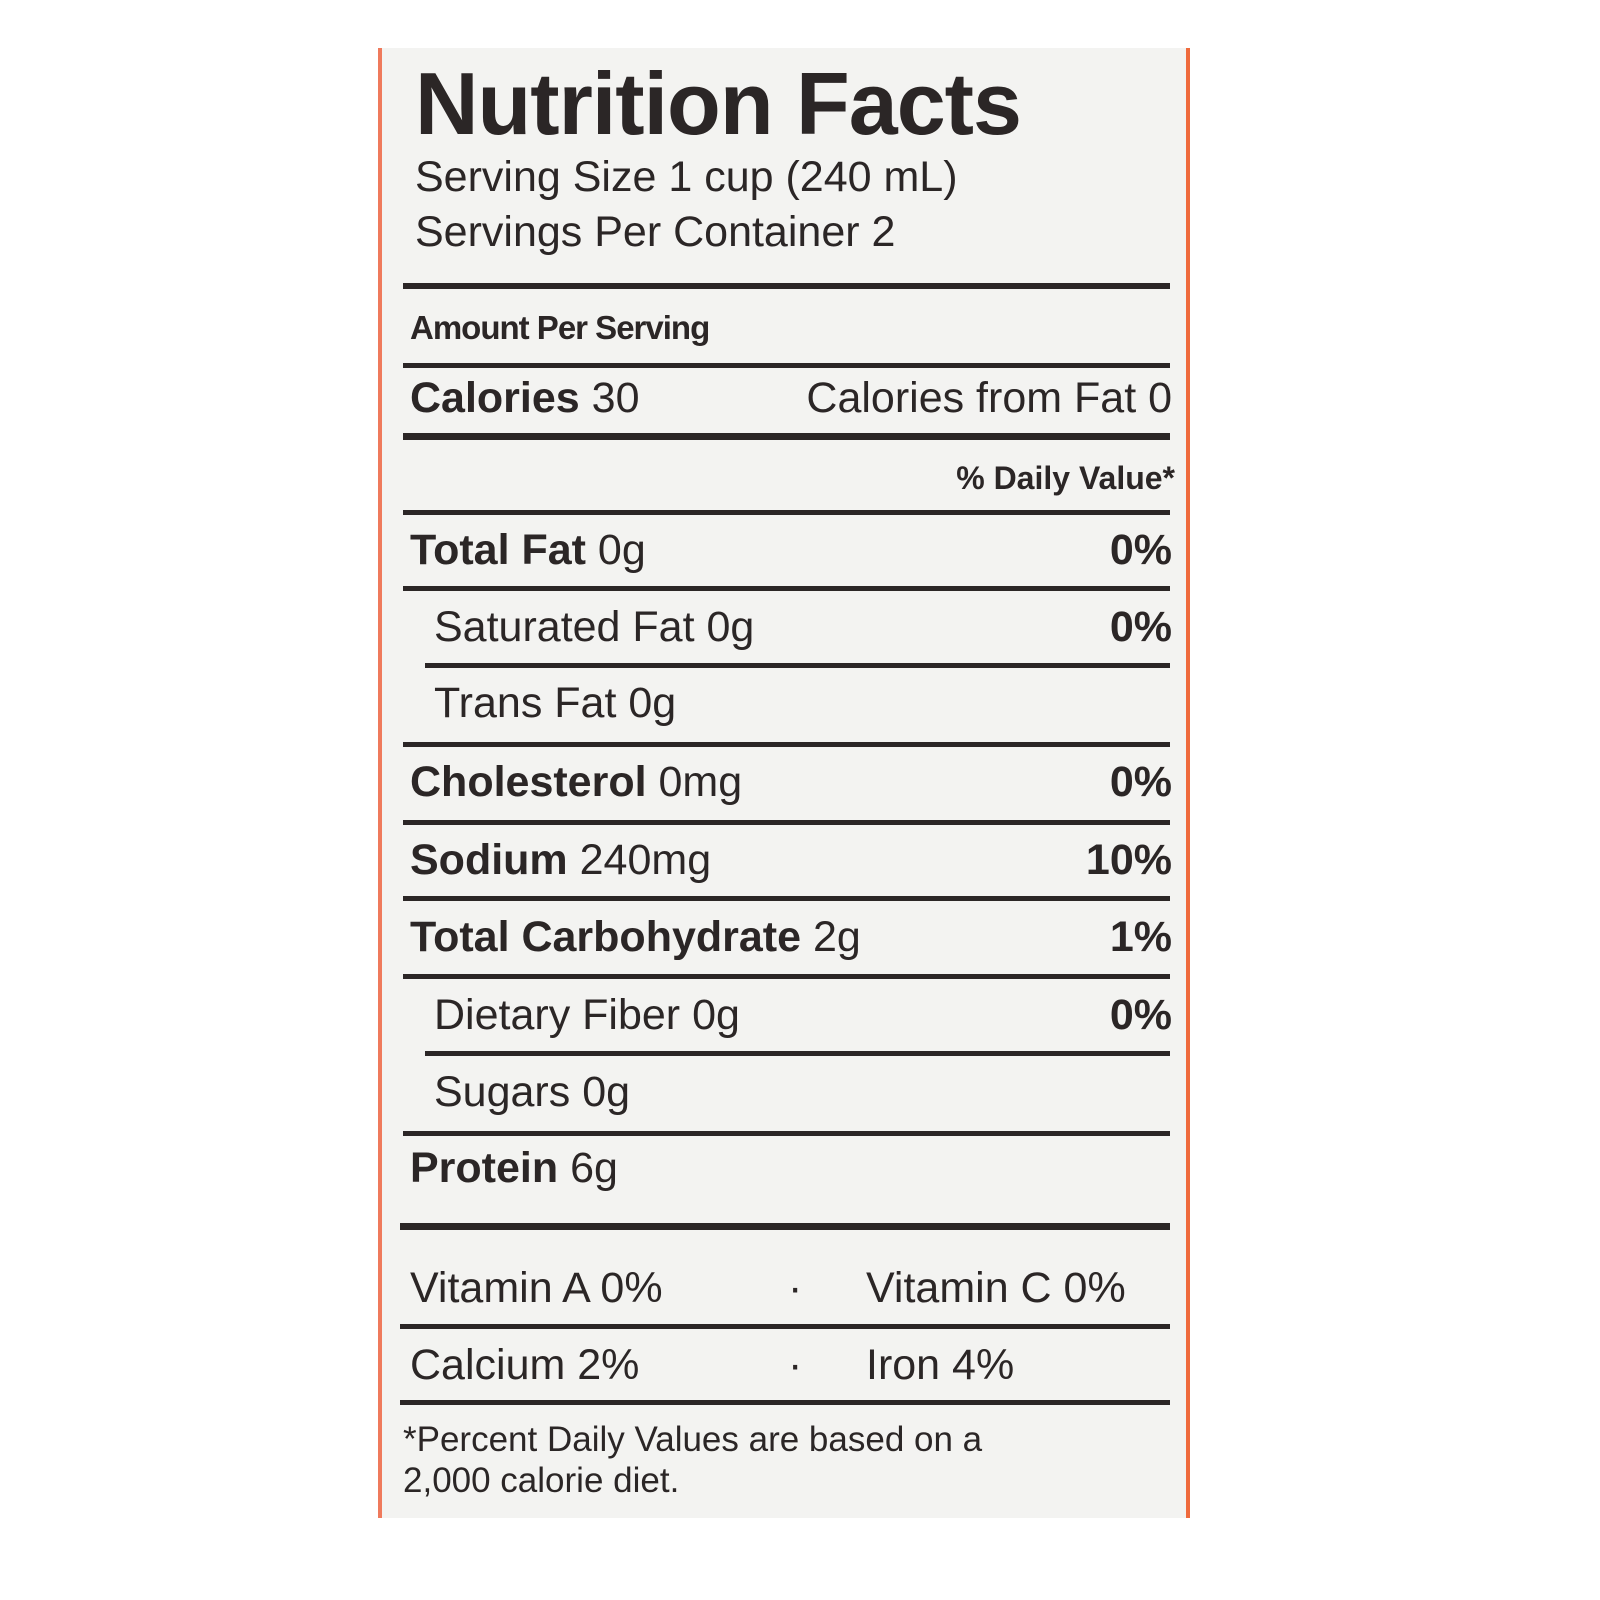  Describe the element at coordinates (655, 232) in the screenshot. I see `servings-per-container: Servings Per Container 2` at that location.